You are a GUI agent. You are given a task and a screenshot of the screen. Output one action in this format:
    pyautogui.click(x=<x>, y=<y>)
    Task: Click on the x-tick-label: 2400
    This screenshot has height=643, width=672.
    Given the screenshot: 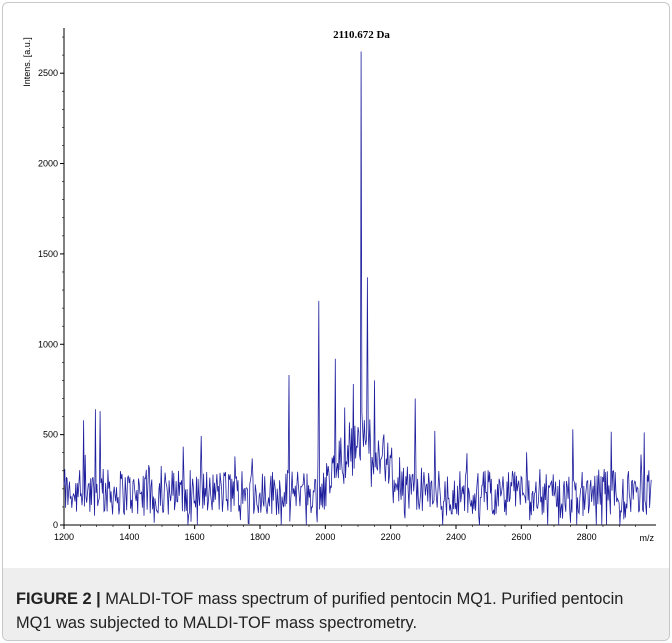 What is the action you would take?
    pyautogui.click(x=456, y=537)
    